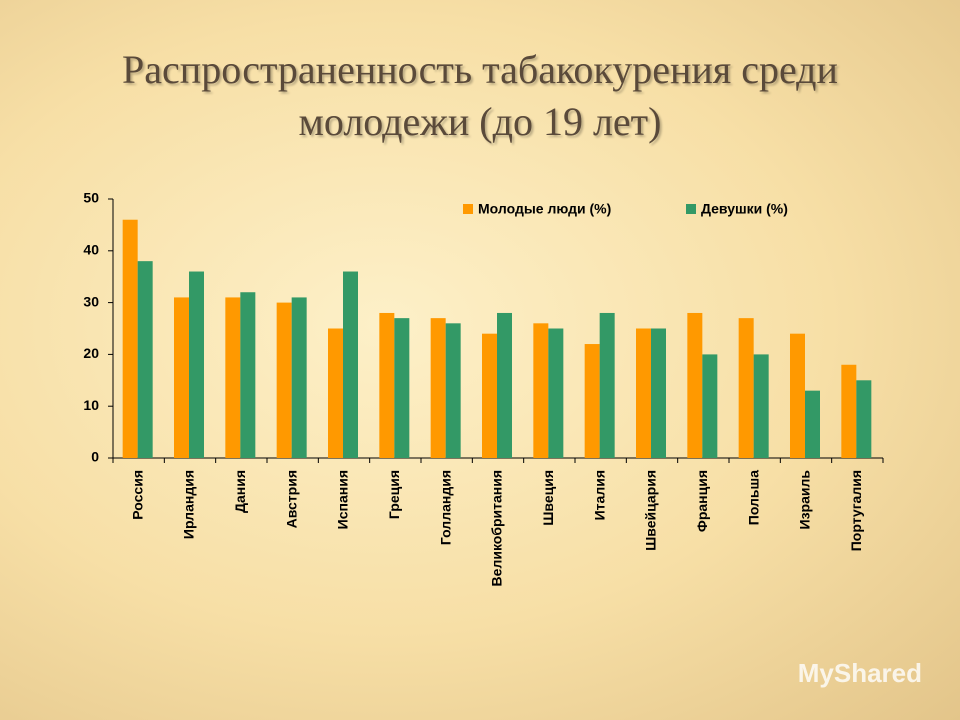 The width and height of the screenshot is (960, 720). Describe the element at coordinates (599, 495) in the screenshot. I see `x-tick-label: Италия` at that location.